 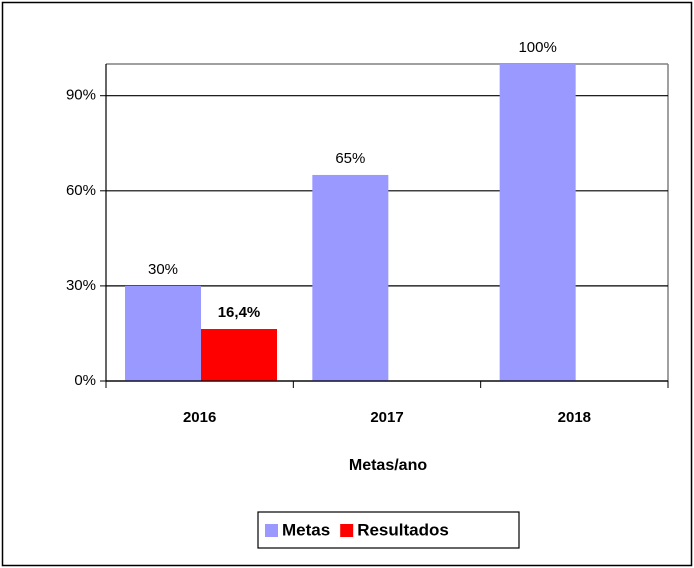 I want to click on value-label: 65%, so click(x=350, y=158).